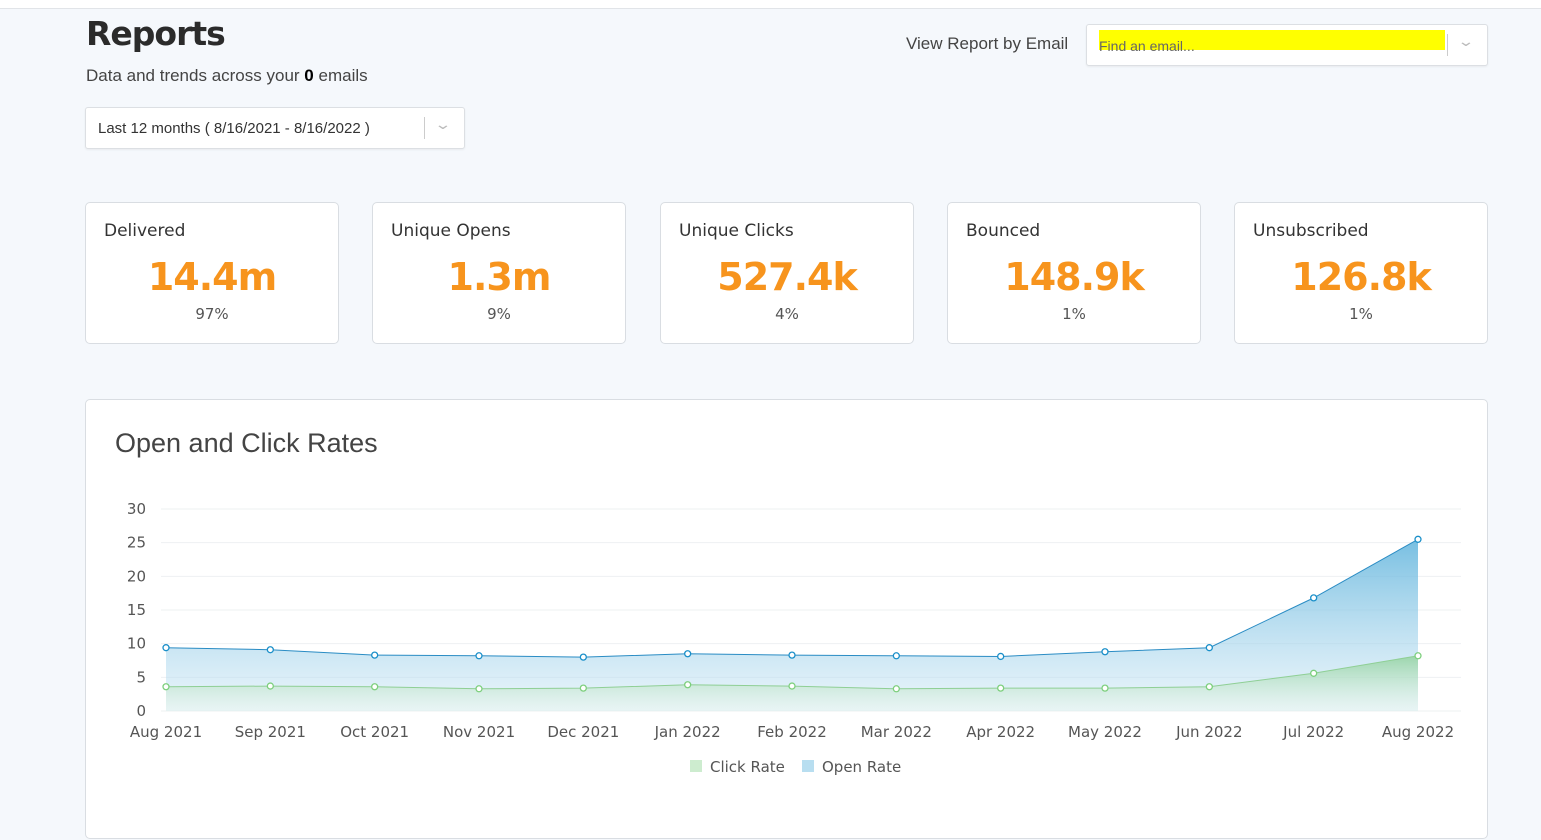 This screenshot has height=840, width=1541. I want to click on stat-label: Delivered, so click(145, 231).